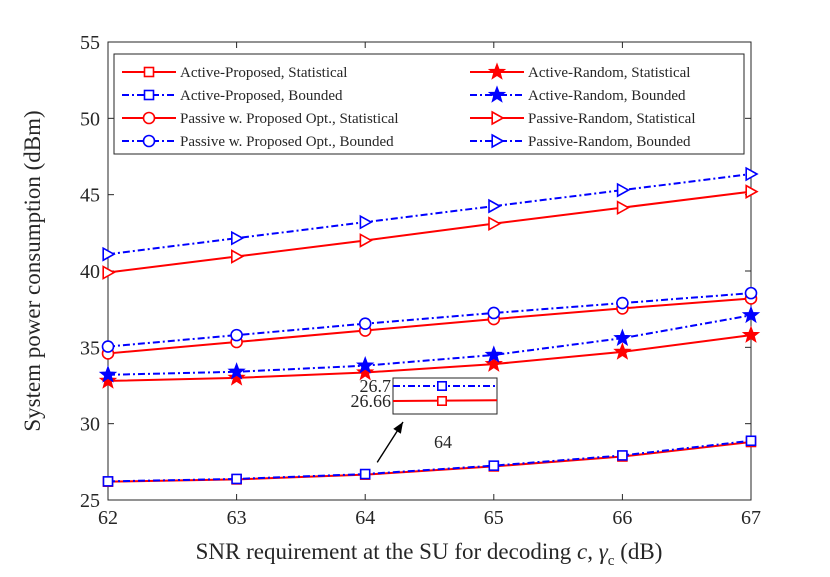 Image resolution: width=830 pixels, height=577 pixels. I want to click on legend-item: Passive w. Proposed Opt., Statistical, so click(260, 119).